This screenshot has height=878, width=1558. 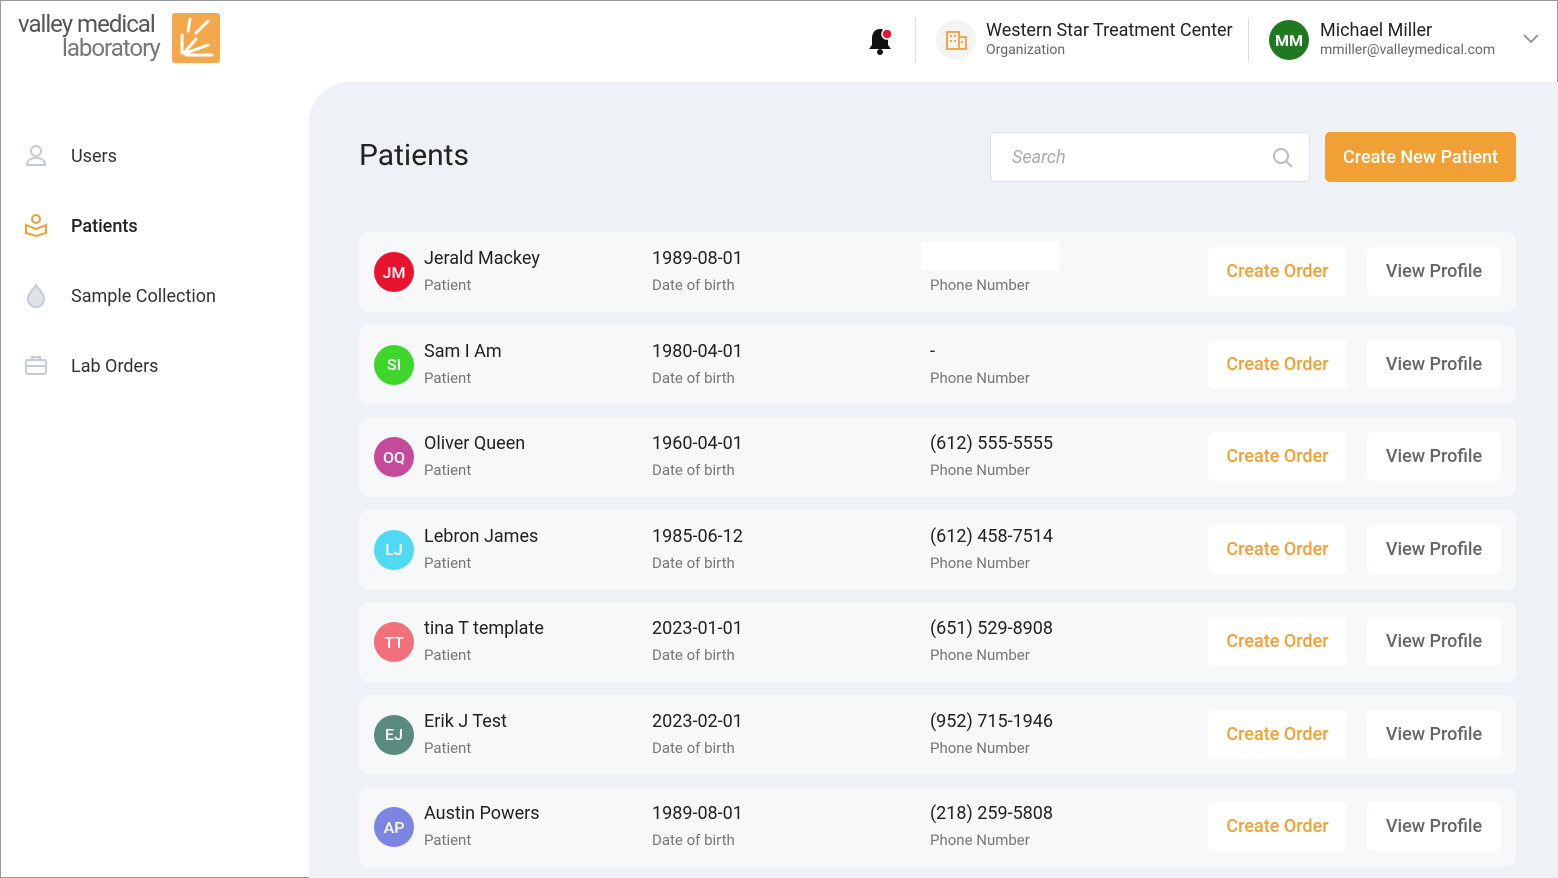 I want to click on avatar: LJ, so click(x=394, y=549).